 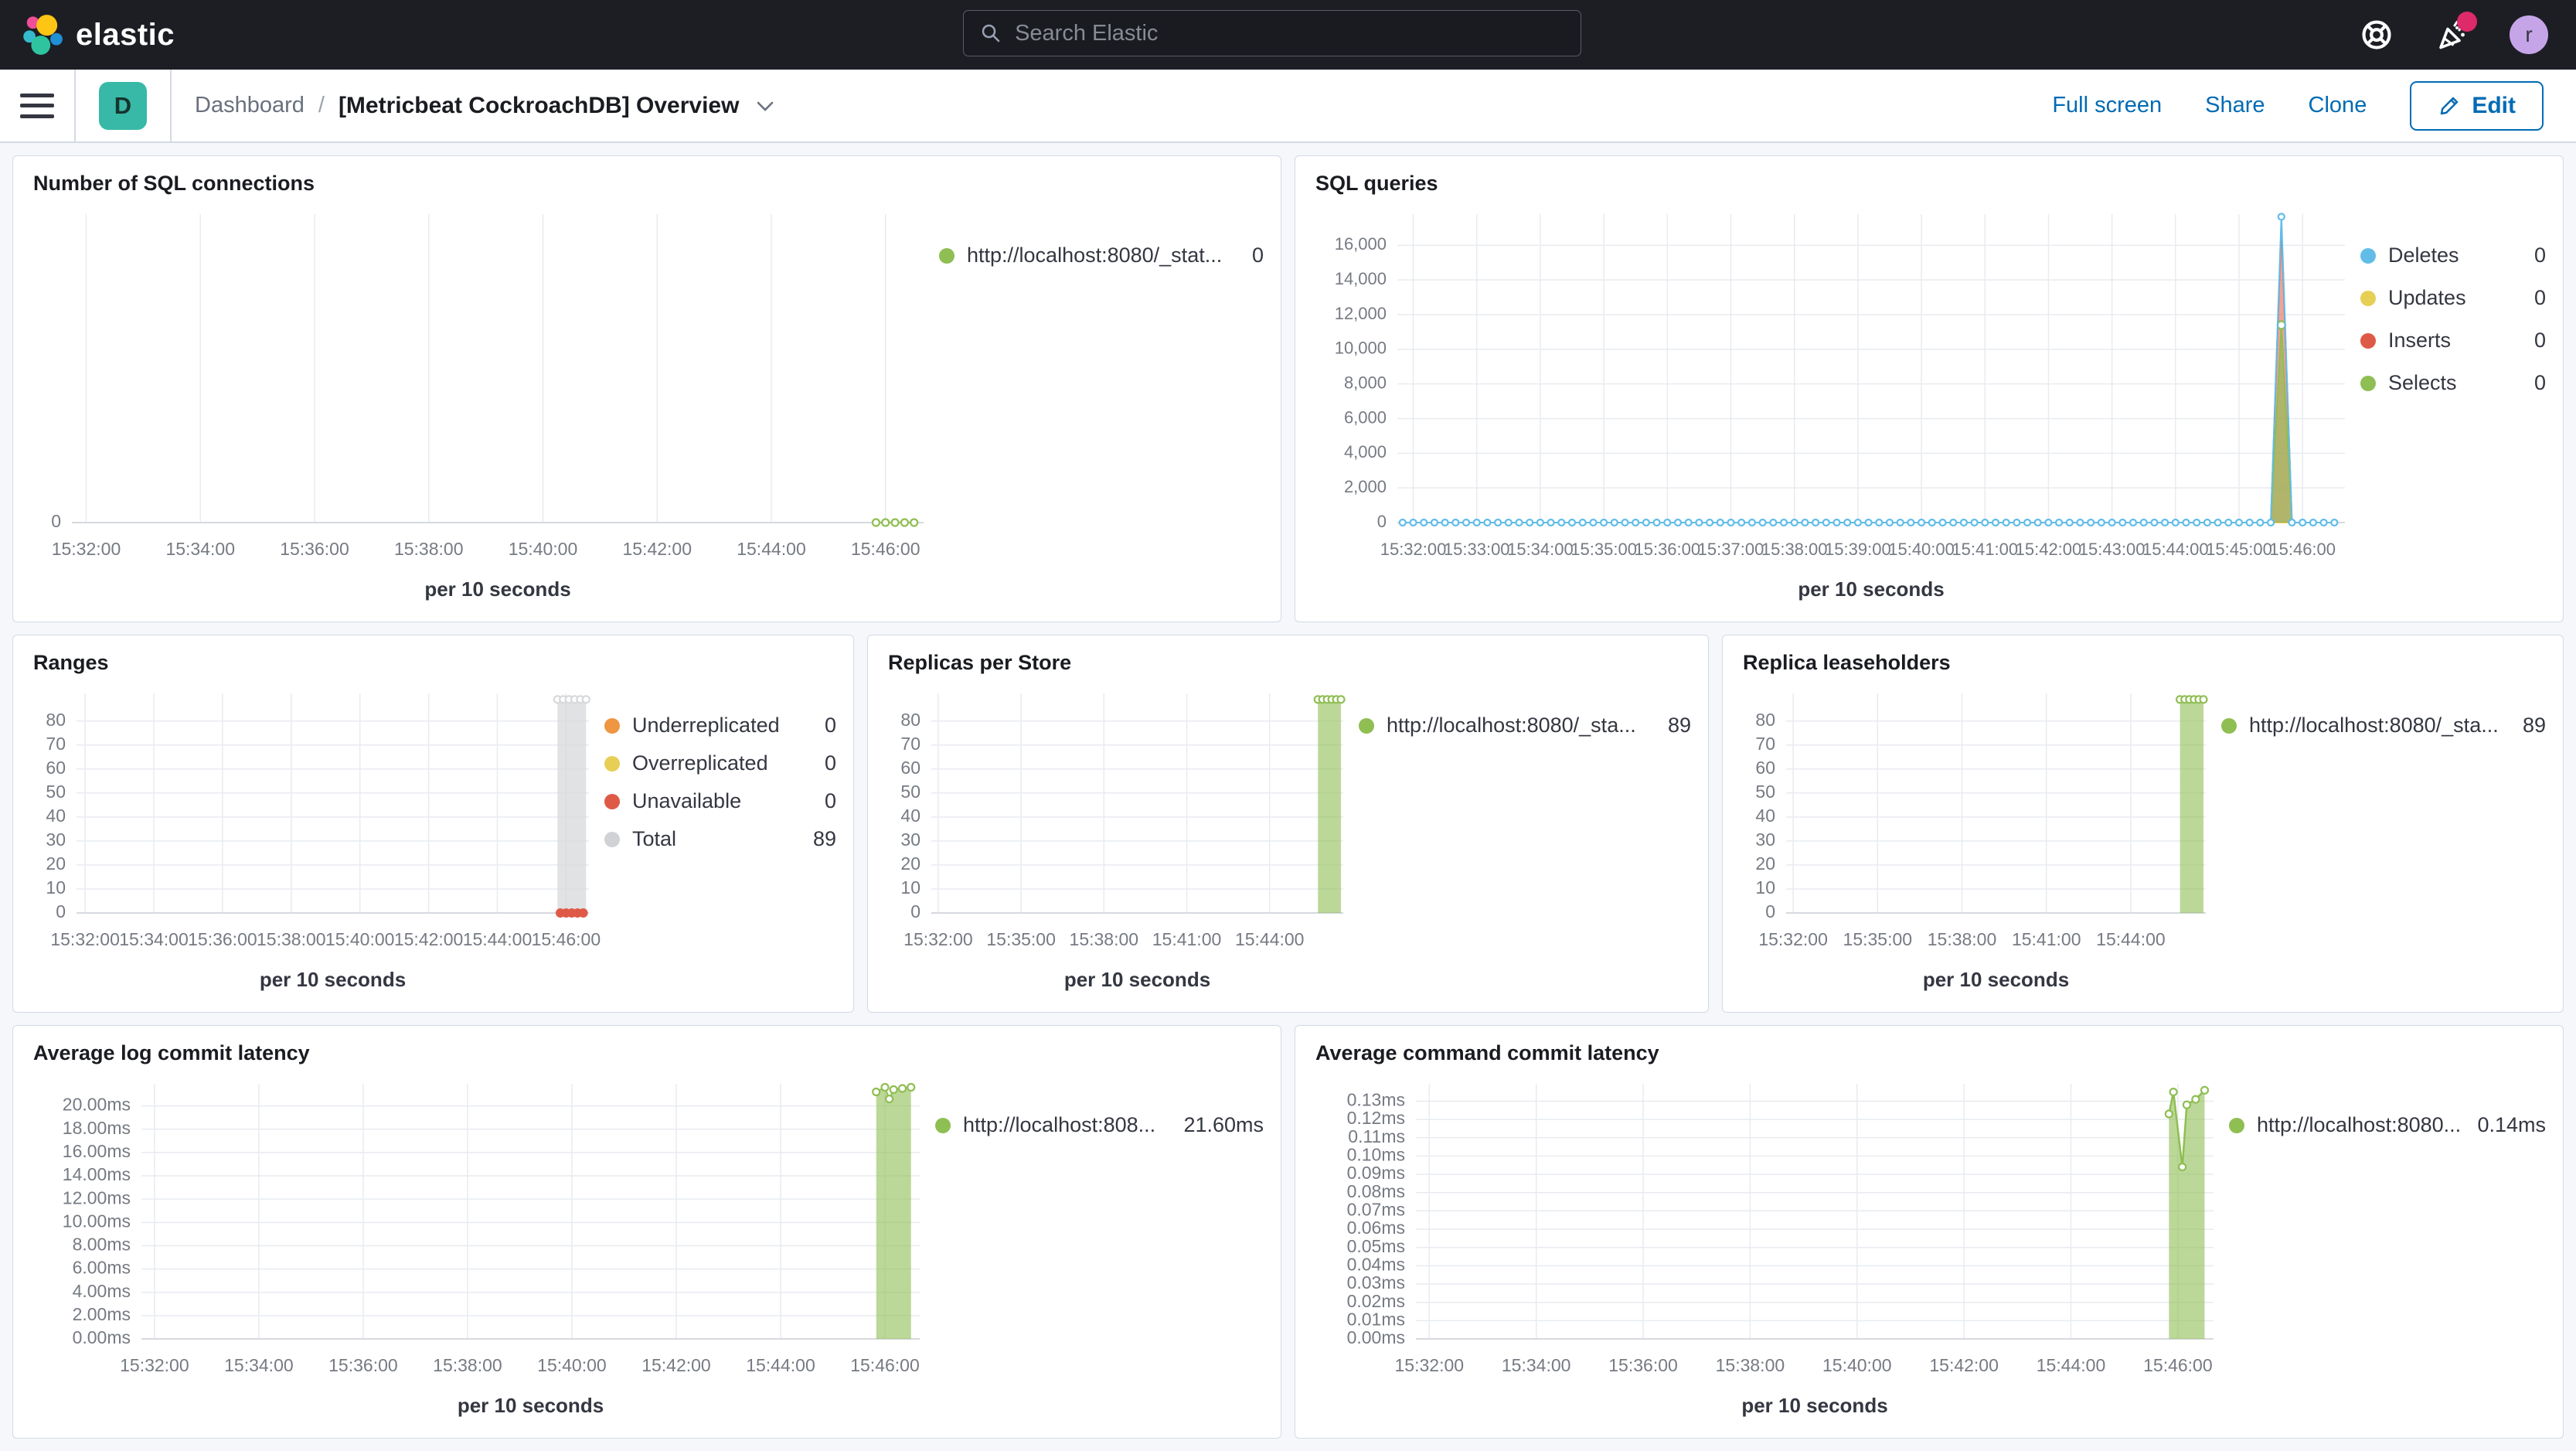 I want to click on svg-text: 18.00ms, so click(x=97, y=1128).